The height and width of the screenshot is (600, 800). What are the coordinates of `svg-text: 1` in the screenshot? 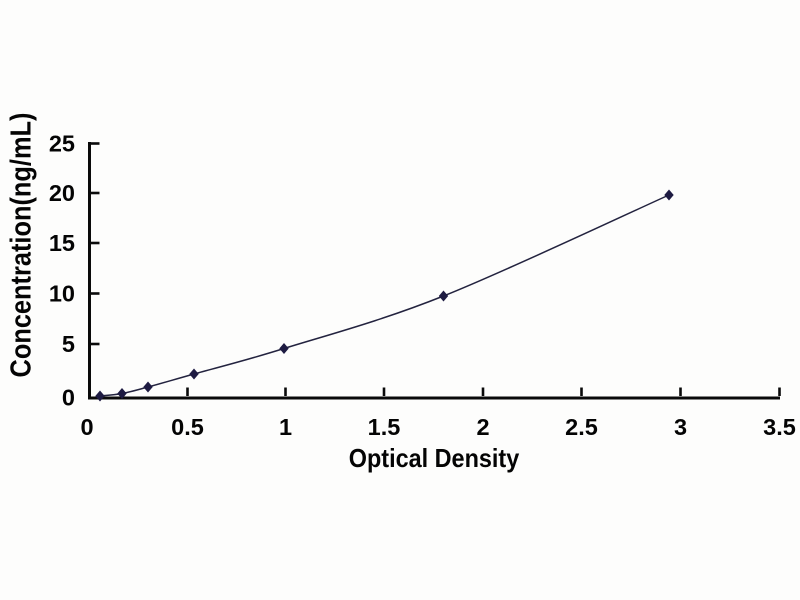 It's located at (285, 427).